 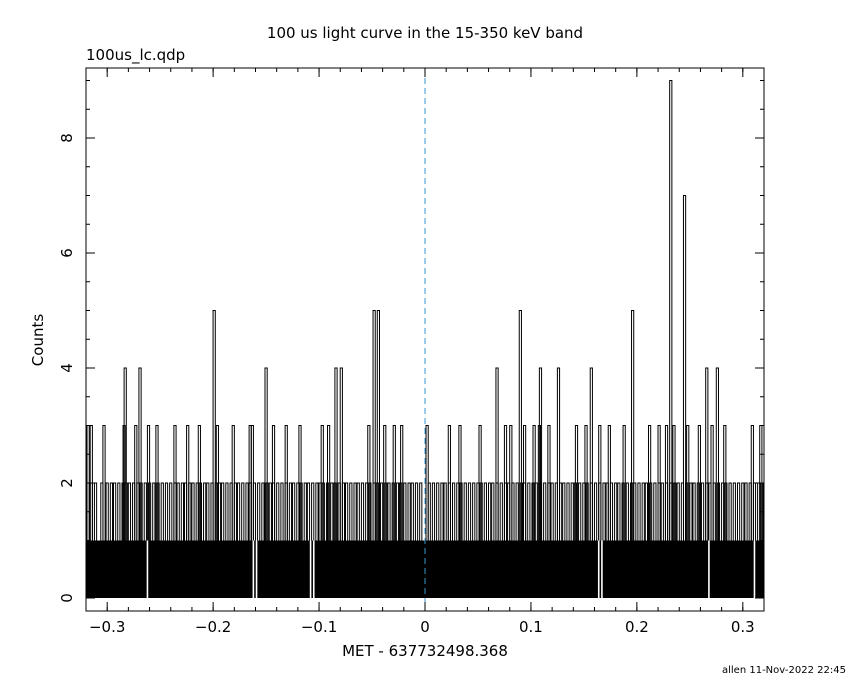 What do you see at coordinates (531, 627) in the screenshot?
I see `x-tick-label: 0.1` at bounding box center [531, 627].